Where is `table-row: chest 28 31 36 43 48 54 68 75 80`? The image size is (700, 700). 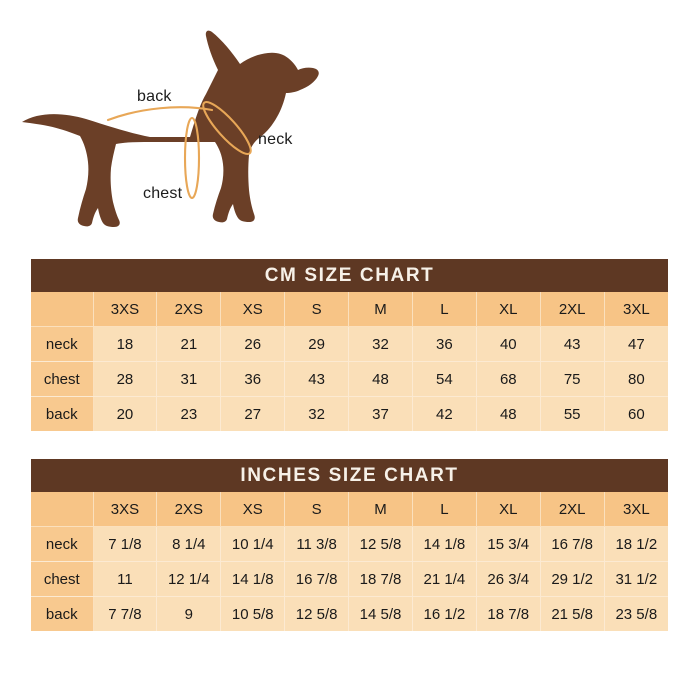 table-row: chest 28 31 36 43 48 54 68 75 80 is located at coordinates (350, 379).